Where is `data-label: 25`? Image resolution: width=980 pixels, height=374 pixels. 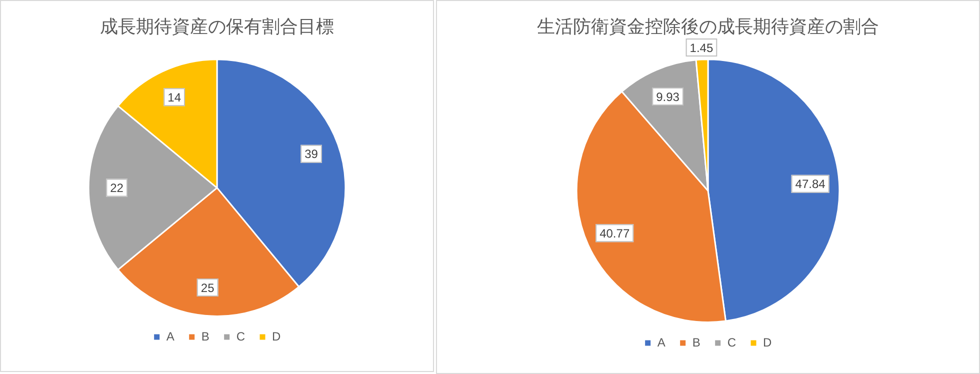
data-label: 25 is located at coordinates (207, 287).